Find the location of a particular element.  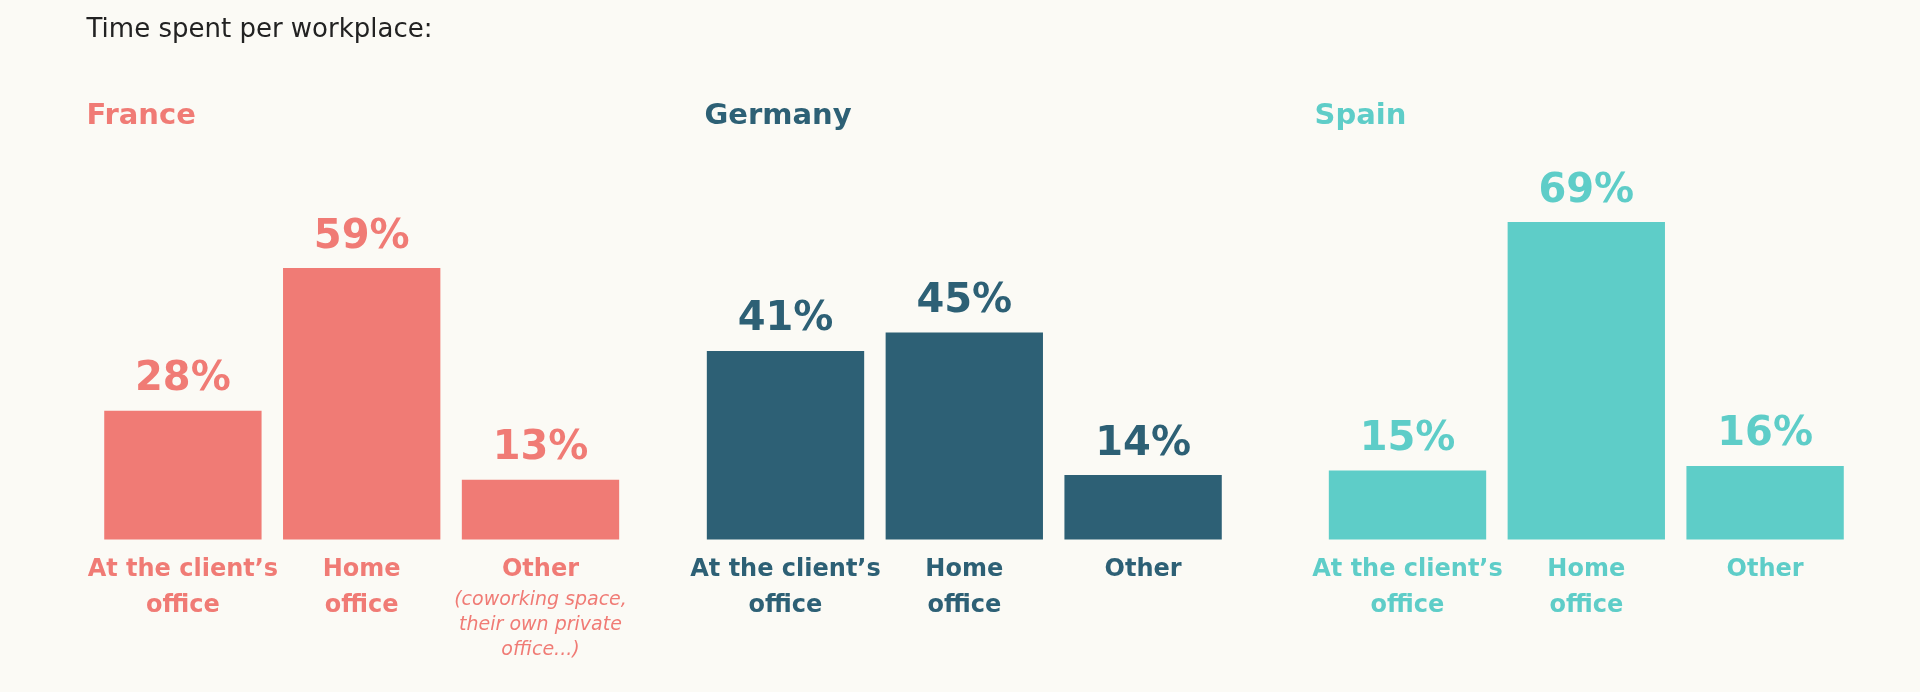

data-label: 15% is located at coordinates (1407, 436).